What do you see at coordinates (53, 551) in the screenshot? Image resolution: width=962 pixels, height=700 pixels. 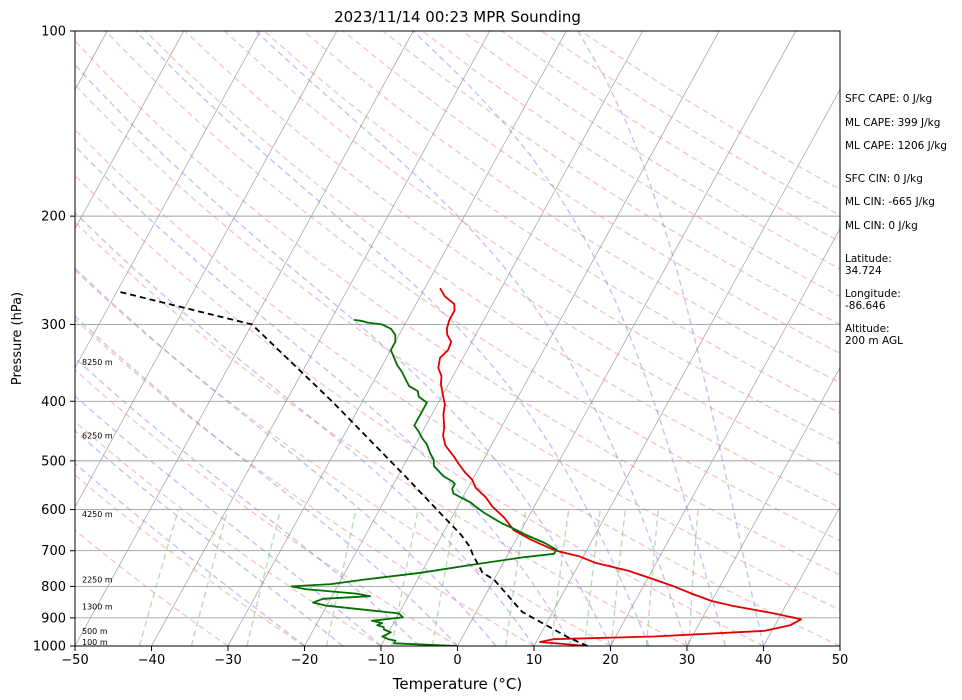 I see `y-tick-label: 700` at bounding box center [53, 551].